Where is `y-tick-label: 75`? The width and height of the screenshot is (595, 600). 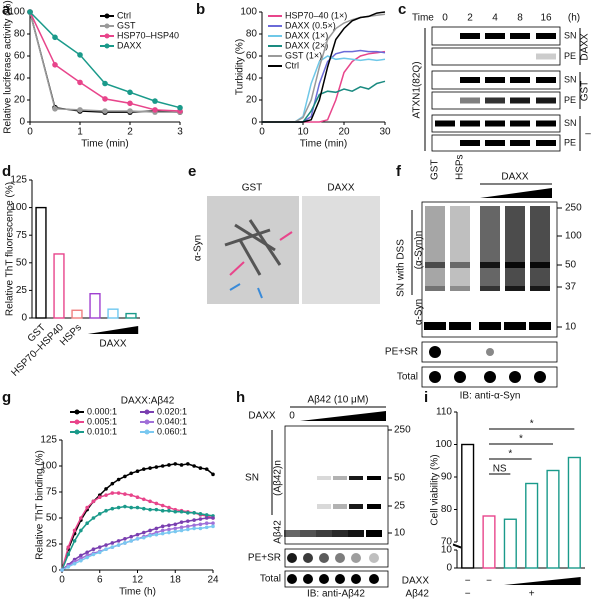
y-tick-label: 75 is located at coordinates (22, 235).